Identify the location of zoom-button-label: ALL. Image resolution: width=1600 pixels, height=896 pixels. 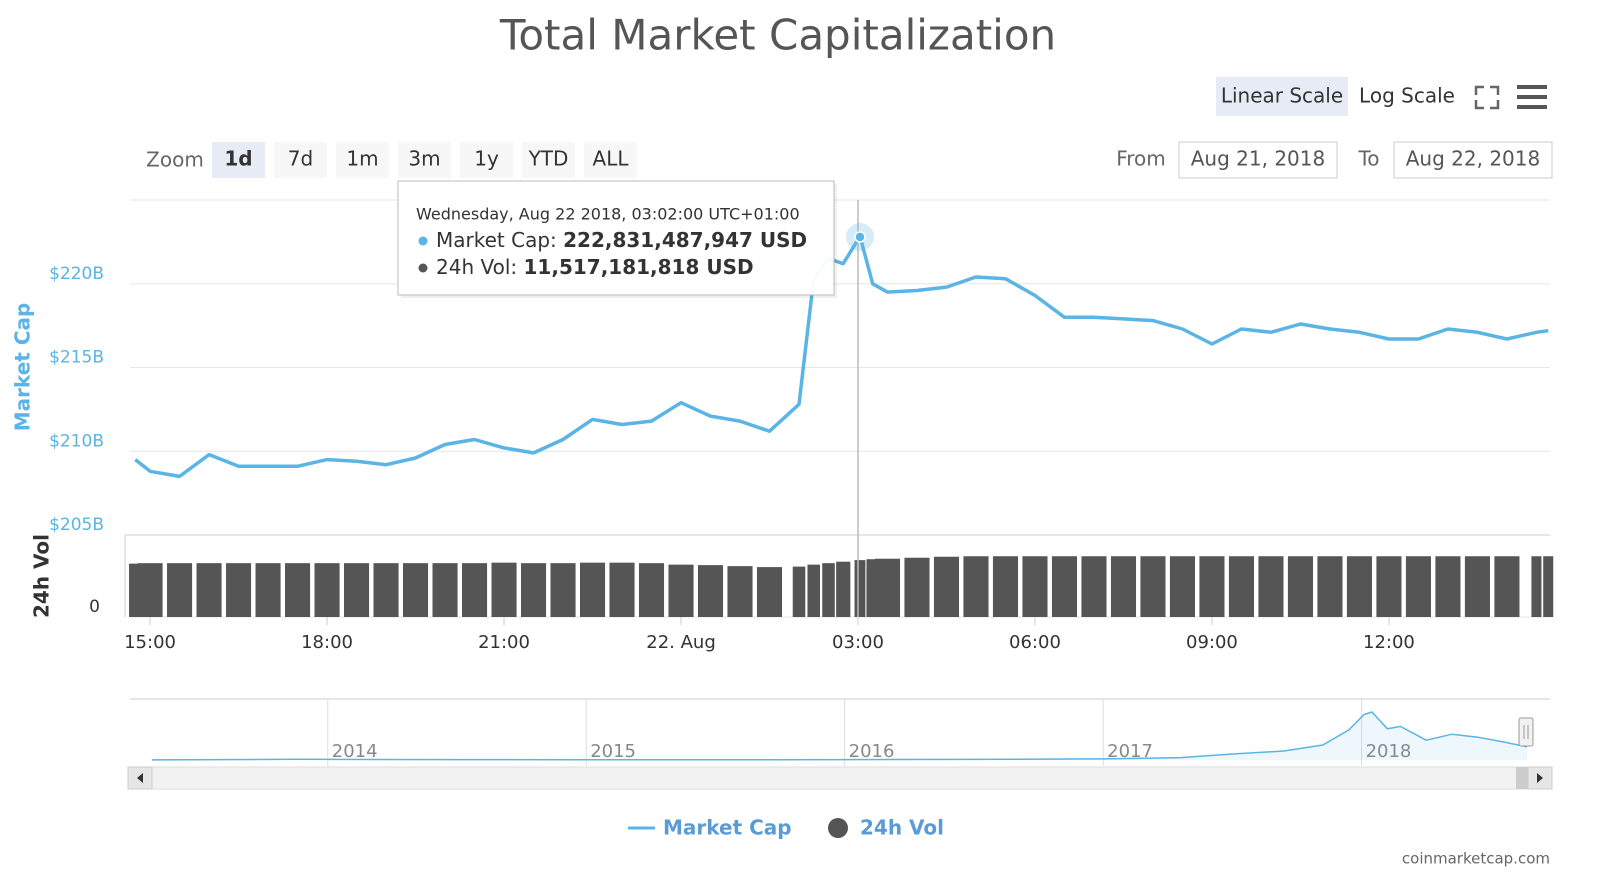
(611, 159).